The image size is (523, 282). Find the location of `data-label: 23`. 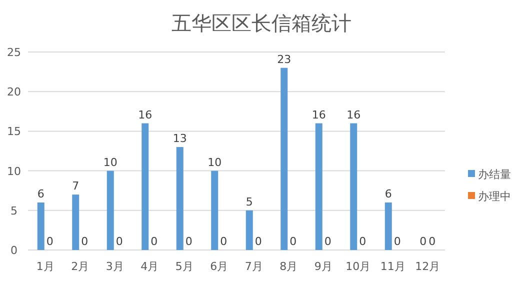

data-label: 23 is located at coordinates (284, 59).